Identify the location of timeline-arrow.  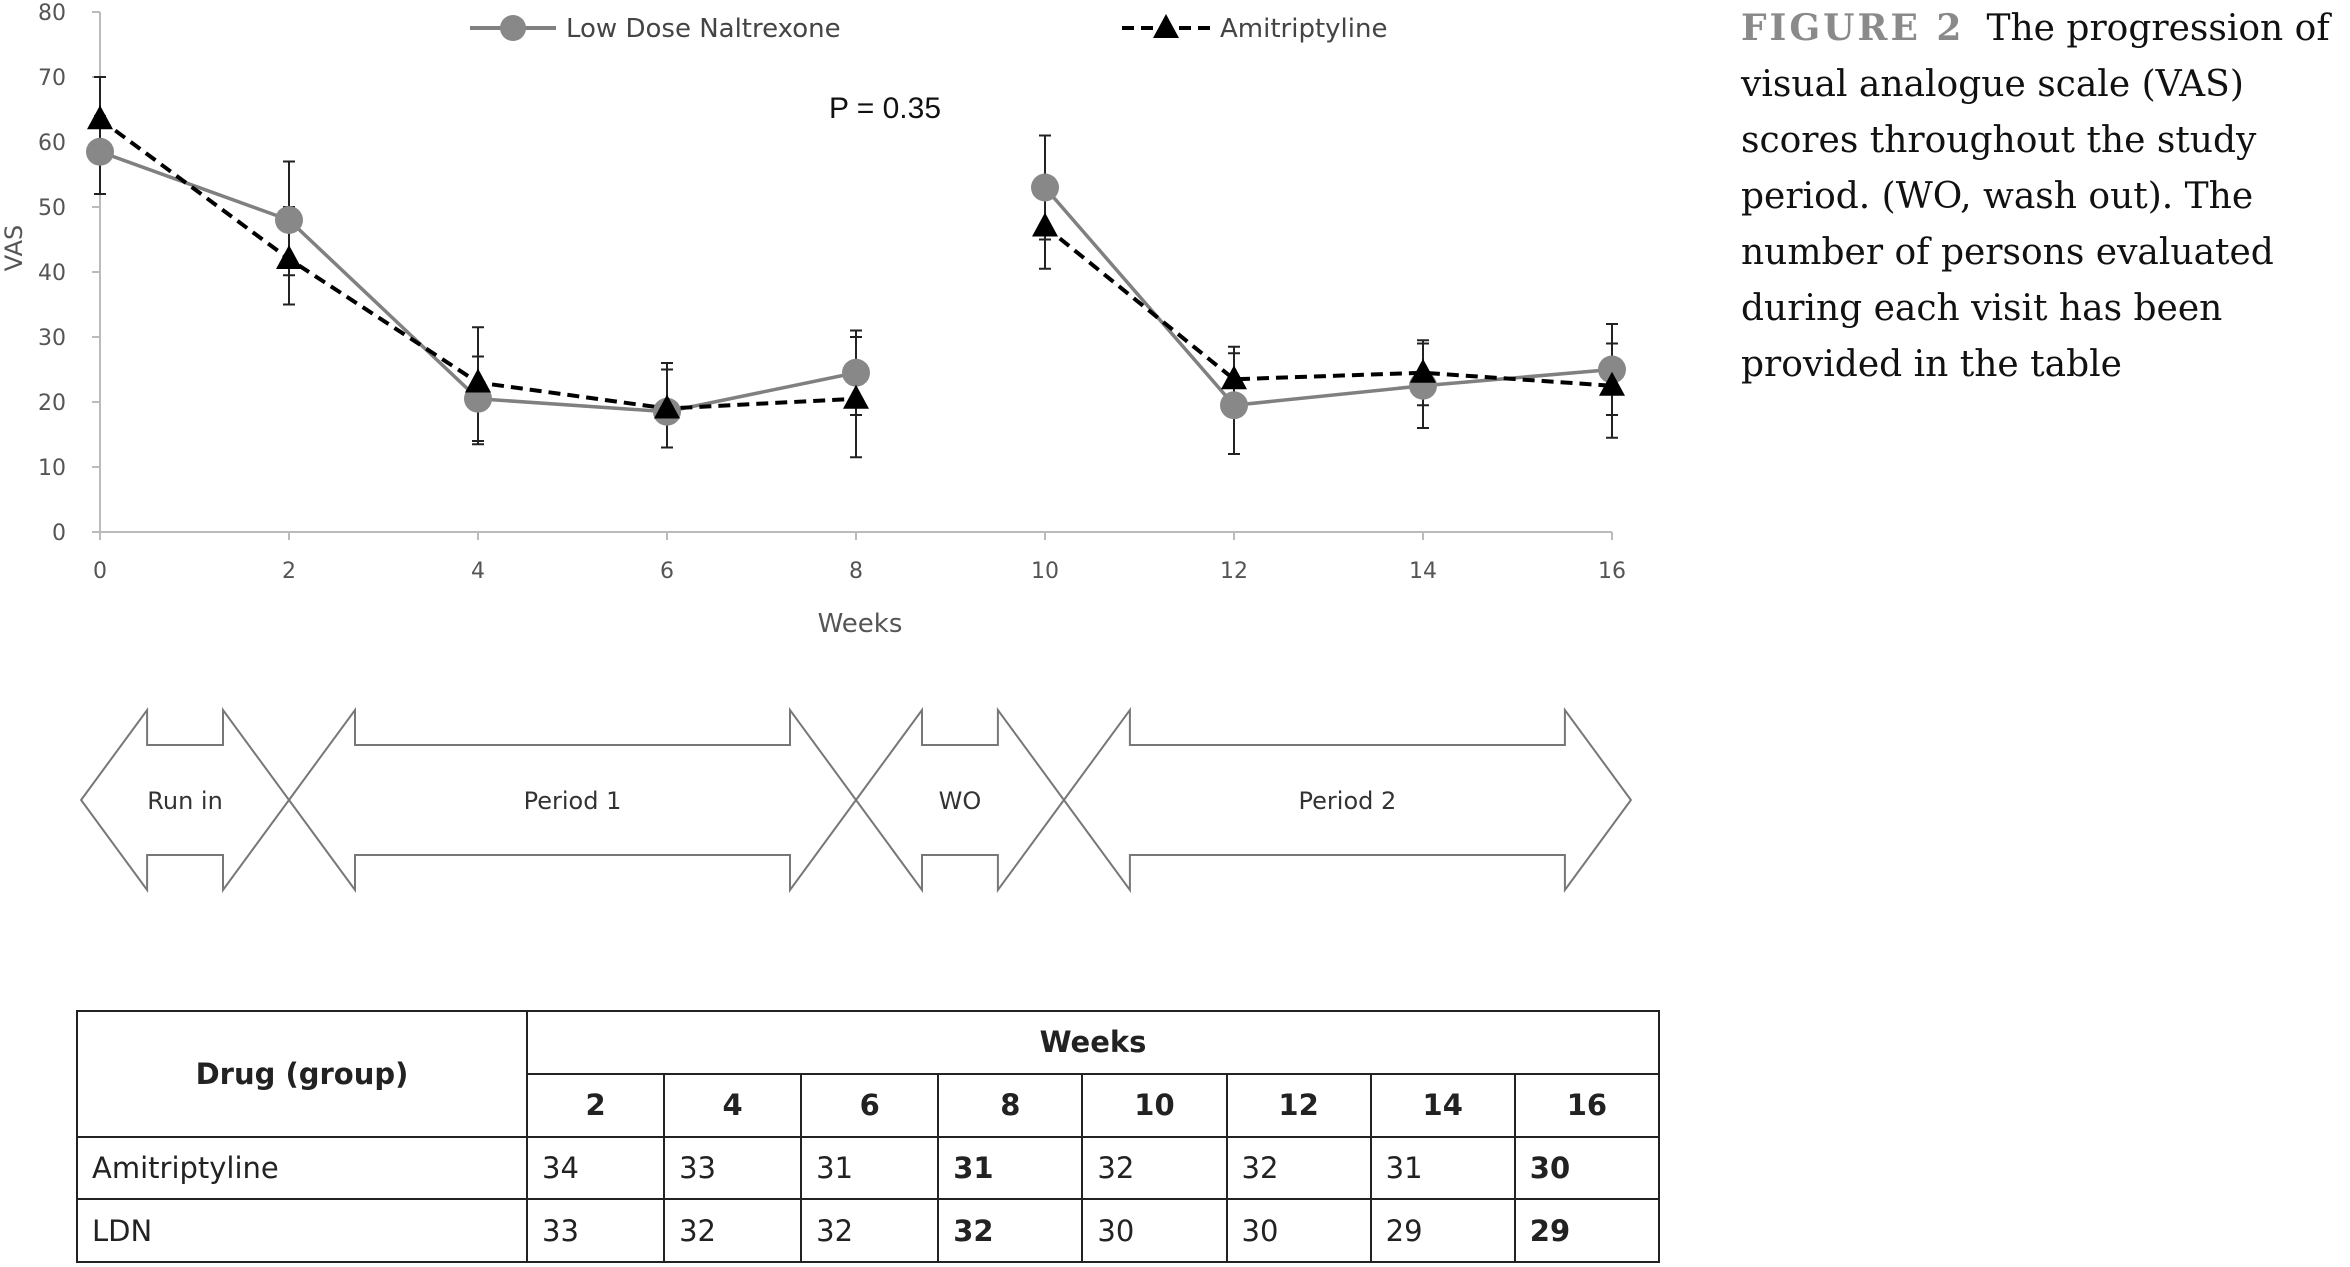
(1347, 800).